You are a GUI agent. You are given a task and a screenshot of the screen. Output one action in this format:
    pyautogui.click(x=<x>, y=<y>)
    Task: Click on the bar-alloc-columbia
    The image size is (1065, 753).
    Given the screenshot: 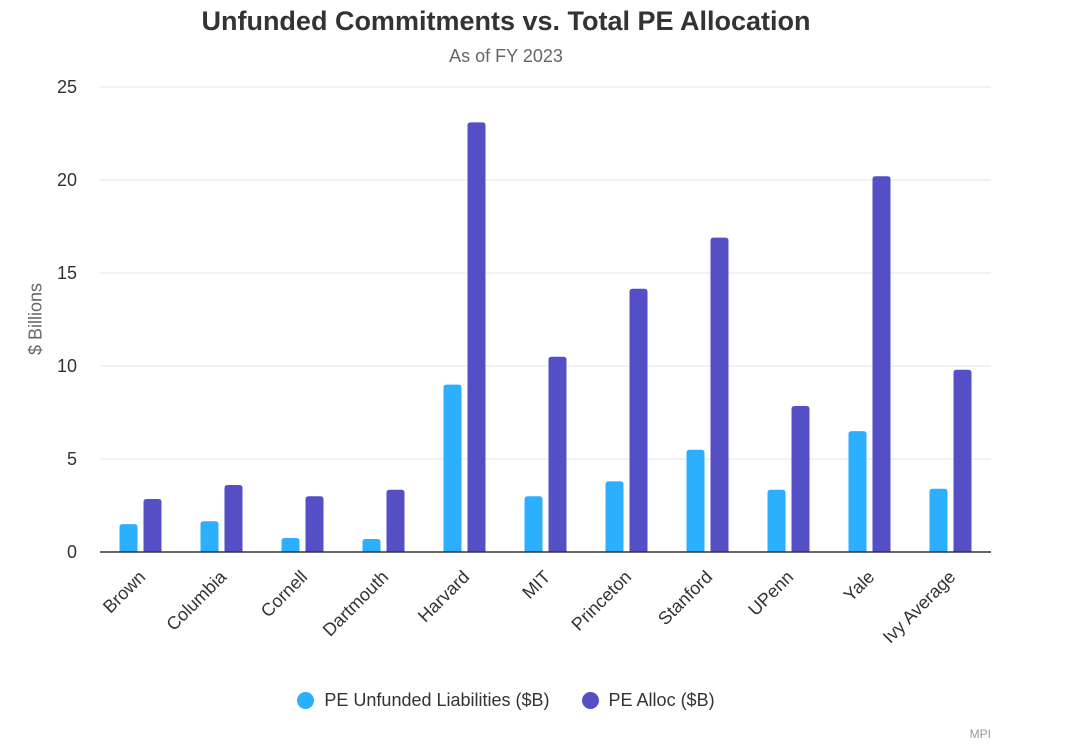 What is the action you would take?
    pyautogui.click(x=233, y=518)
    